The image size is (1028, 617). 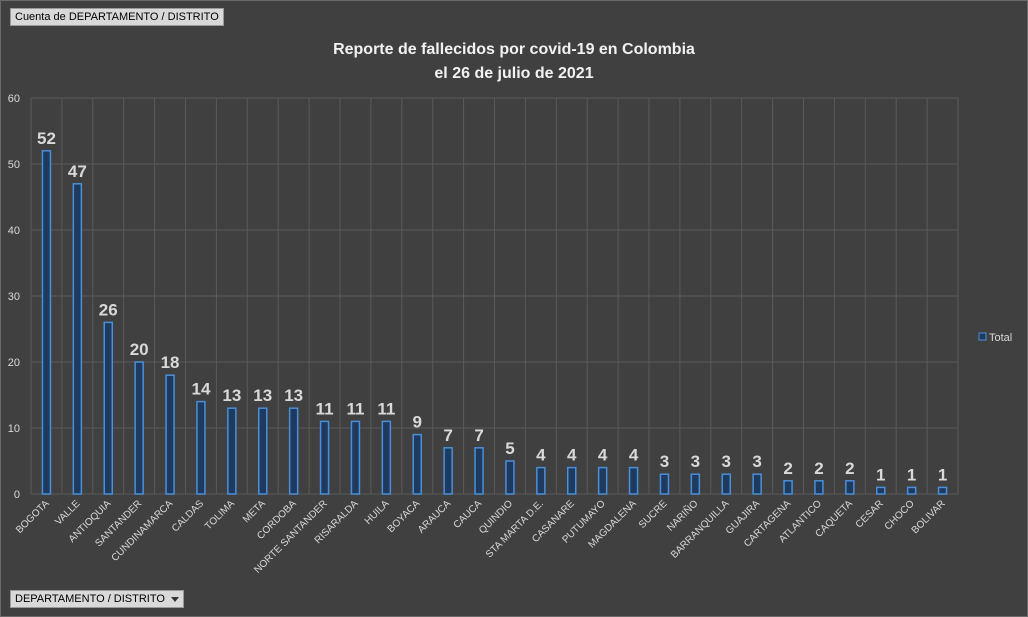 I want to click on y-tick-label: 0, so click(x=17, y=495).